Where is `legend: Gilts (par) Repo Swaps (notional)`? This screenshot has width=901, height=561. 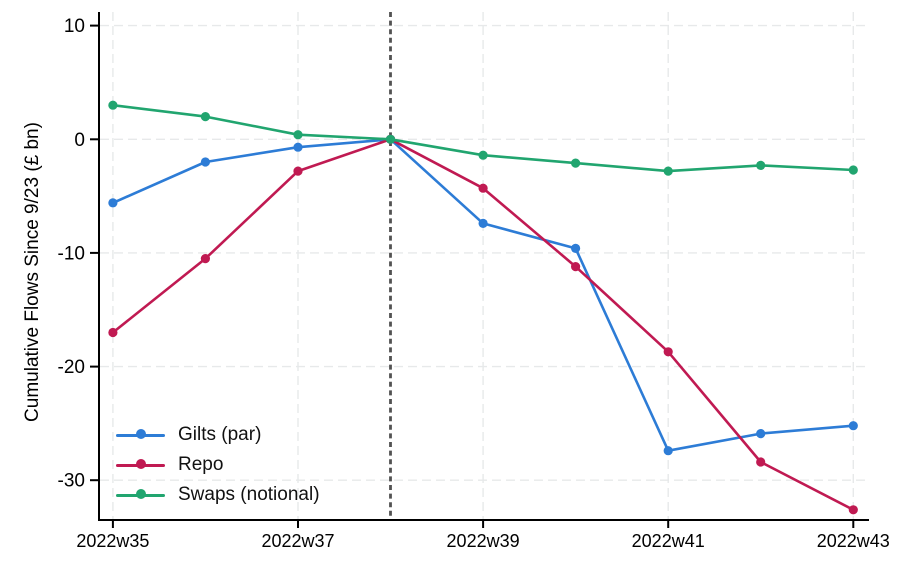
legend: Gilts (par) Repo Swaps (notional) is located at coordinates (218, 469).